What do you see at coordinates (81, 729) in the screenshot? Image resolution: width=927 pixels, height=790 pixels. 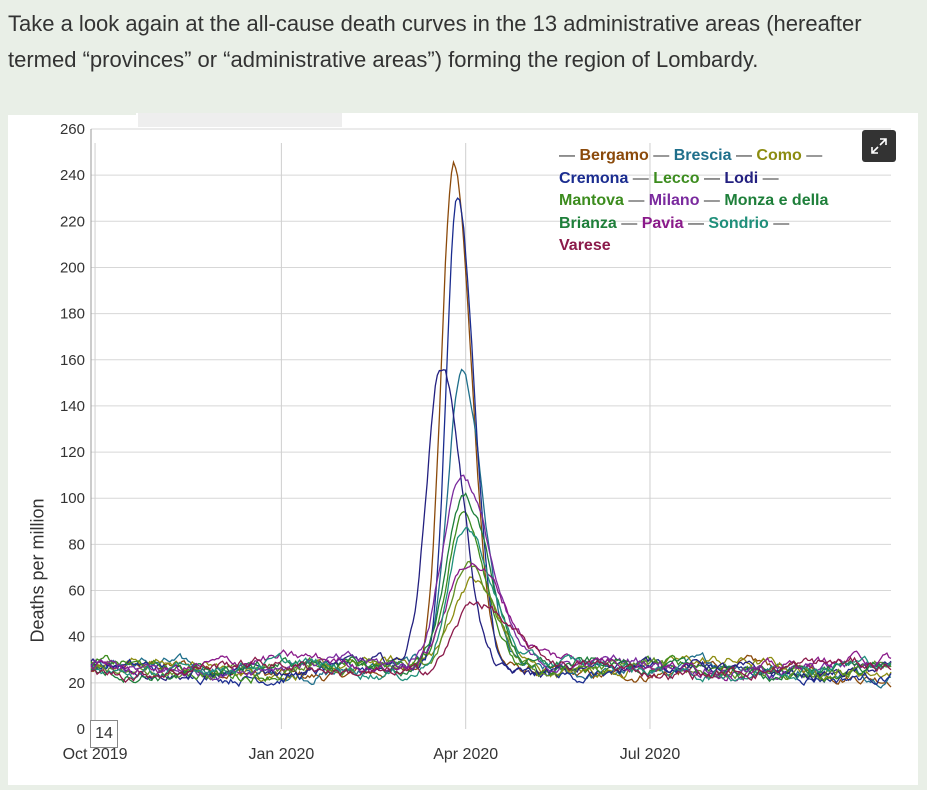 I see `y-tick-label: 0` at bounding box center [81, 729].